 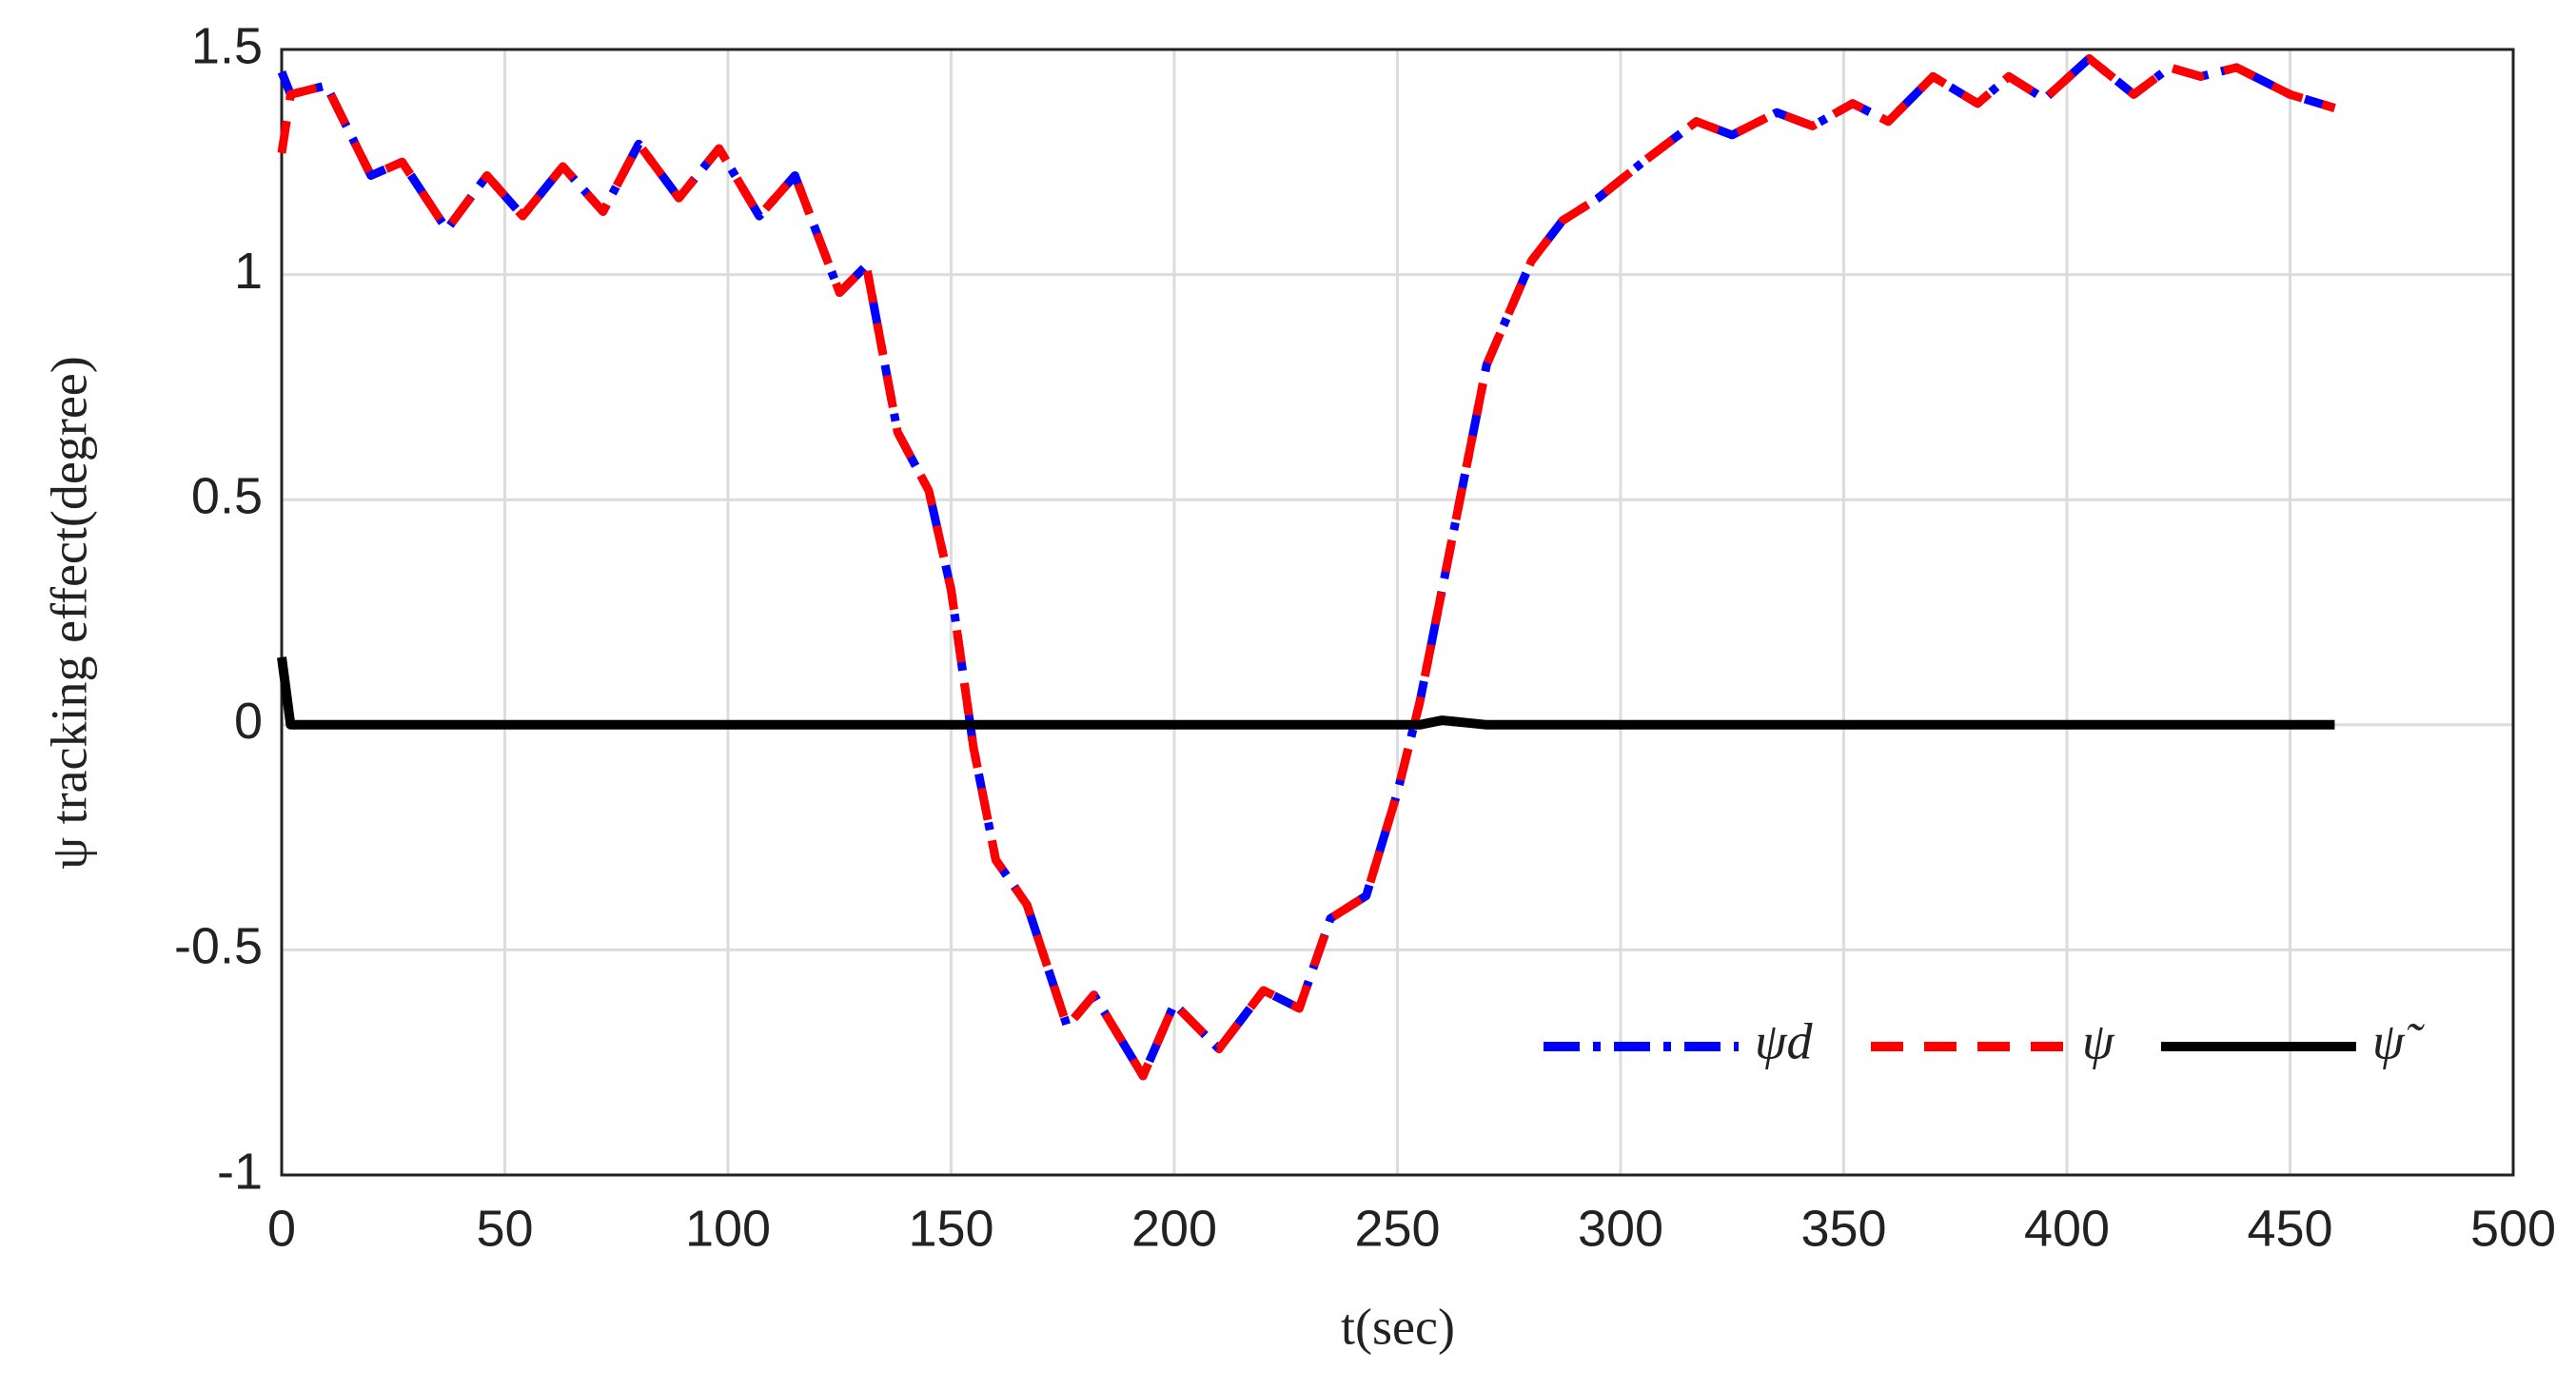 What do you see at coordinates (950, 1229) in the screenshot?
I see `x-tick-label: 150` at bounding box center [950, 1229].